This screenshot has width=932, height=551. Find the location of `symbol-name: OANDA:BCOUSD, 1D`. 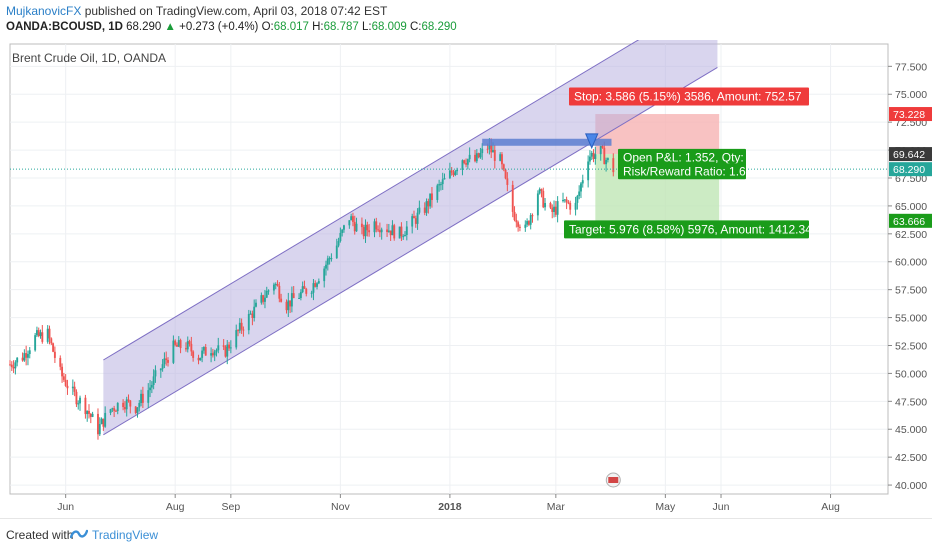

symbol-name: OANDA:BCOUSD, 1D is located at coordinates (64, 27).